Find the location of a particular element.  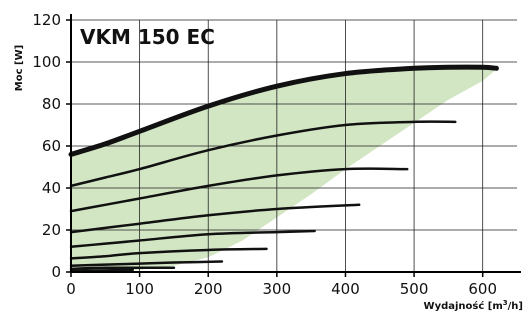

x-tick-label-0: 0 is located at coordinates (71, 289).